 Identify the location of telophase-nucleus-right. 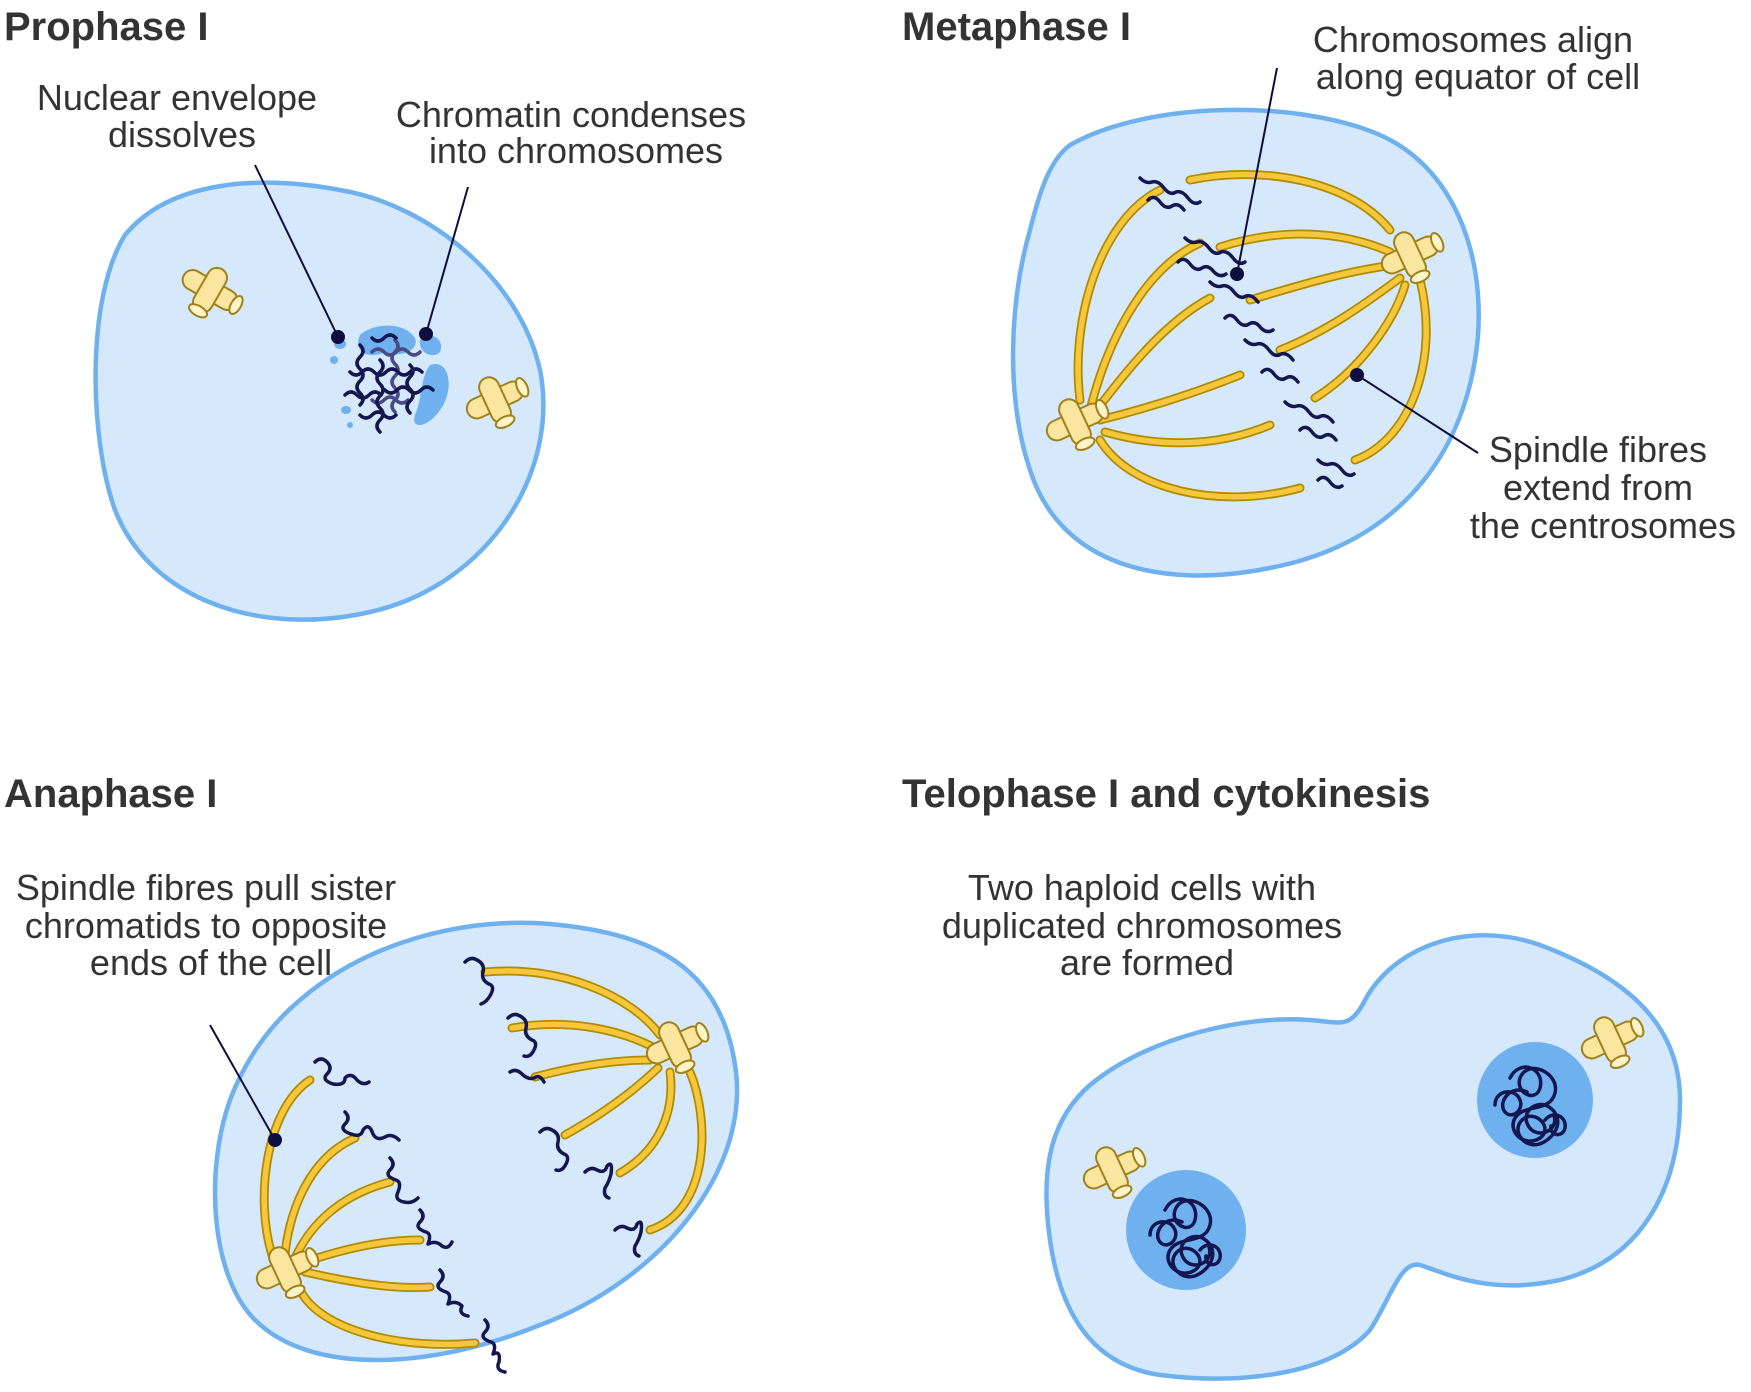
(1535, 1100).